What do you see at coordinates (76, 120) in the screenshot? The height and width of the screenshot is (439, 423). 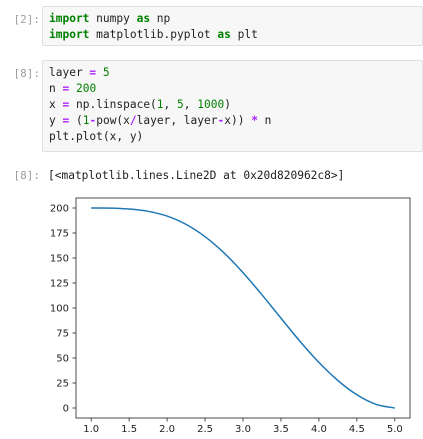 I see `code-token: (` at bounding box center [76, 120].